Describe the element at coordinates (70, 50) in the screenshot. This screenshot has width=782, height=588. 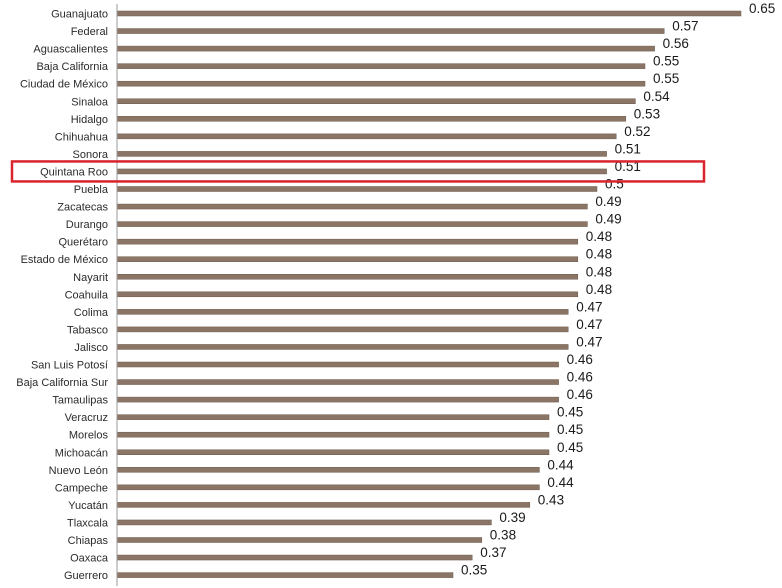
I see `category-label: Aguascalientes` at that location.